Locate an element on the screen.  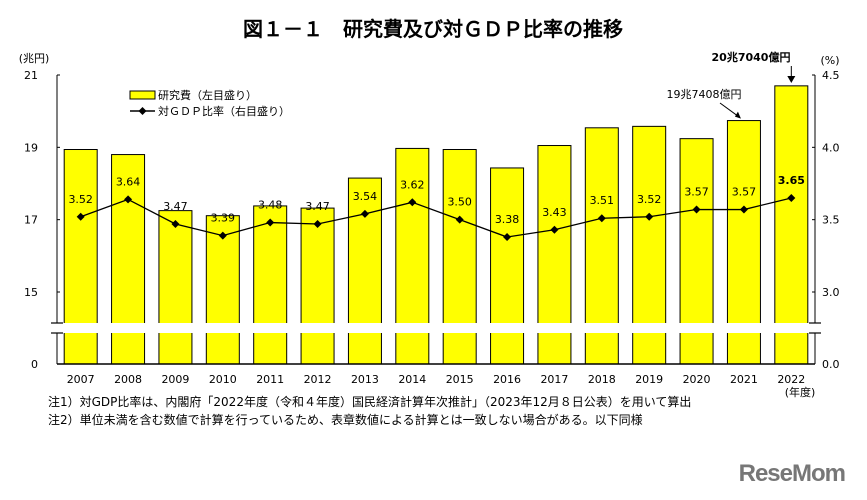
gdp-ratio-point-2017 is located at coordinates (554, 229).